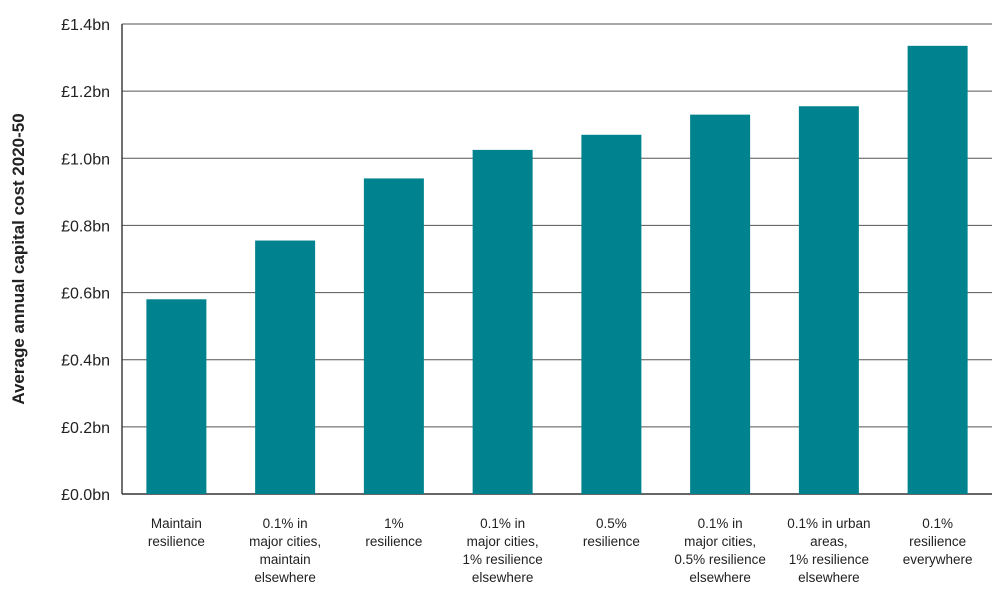  I want to click on x-category-label: 1% resilience, so click(393, 532).